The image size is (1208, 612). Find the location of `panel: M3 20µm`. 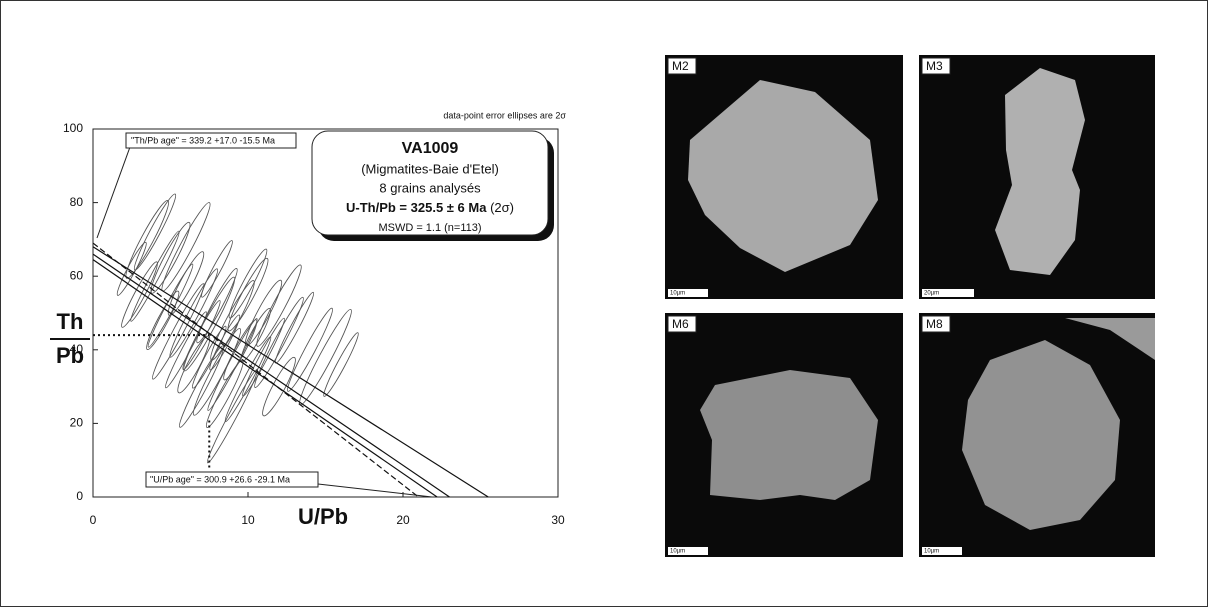

panel: M3 20µm is located at coordinates (1037, 177).